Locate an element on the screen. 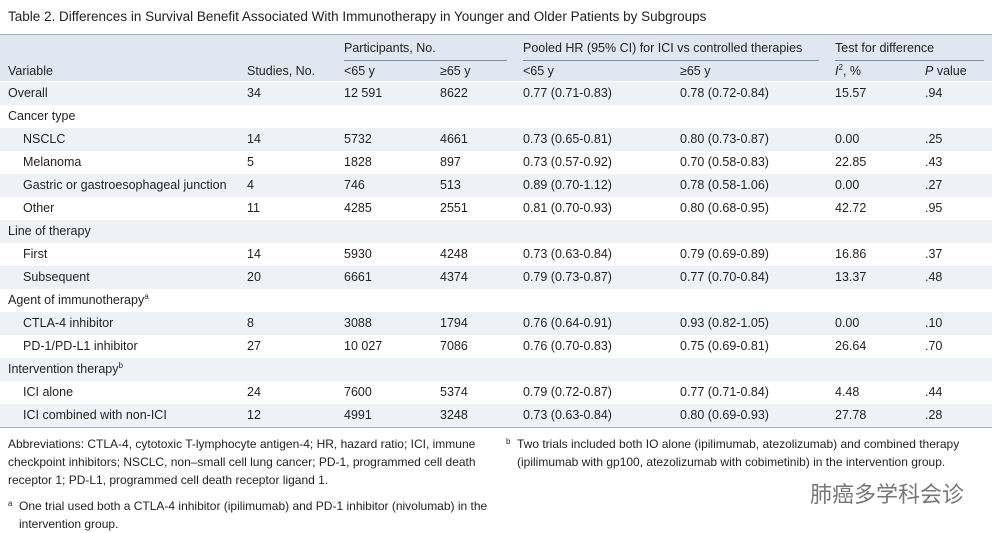  cell: 12 is located at coordinates (254, 415).